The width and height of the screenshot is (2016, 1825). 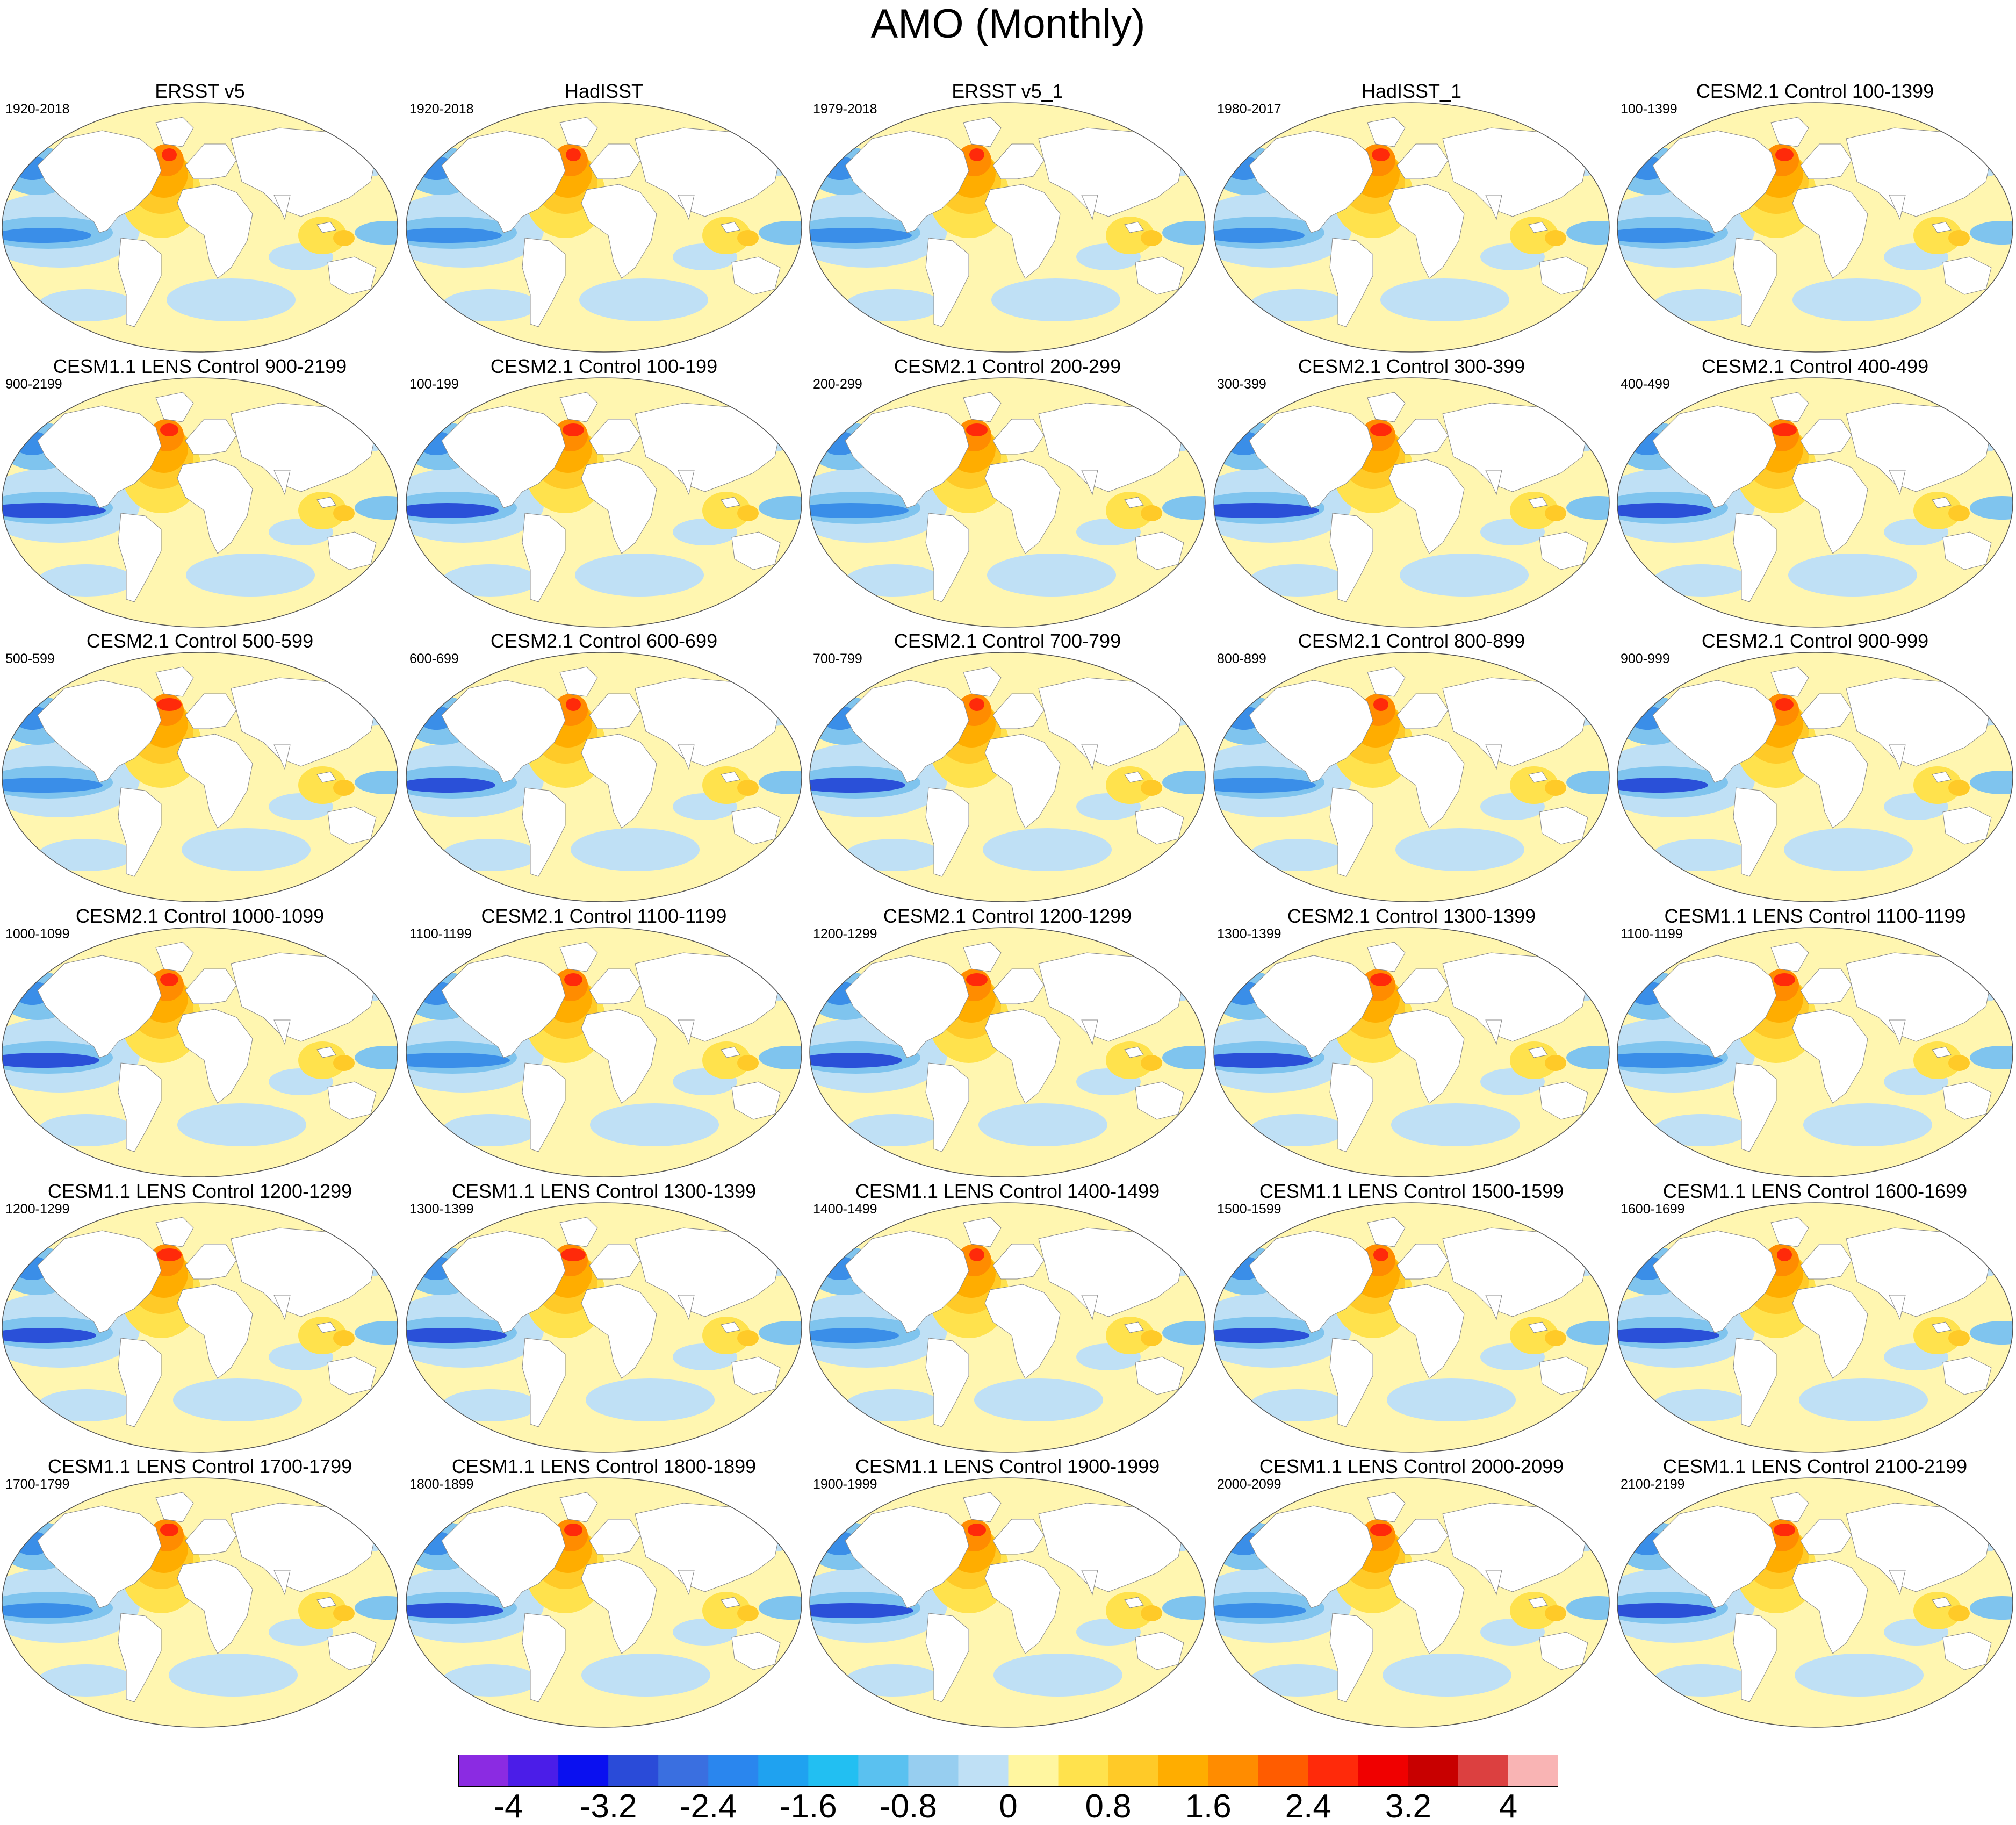 What do you see at coordinates (1508, 1807) in the screenshot?
I see `colorbar-tick-label: 4` at bounding box center [1508, 1807].